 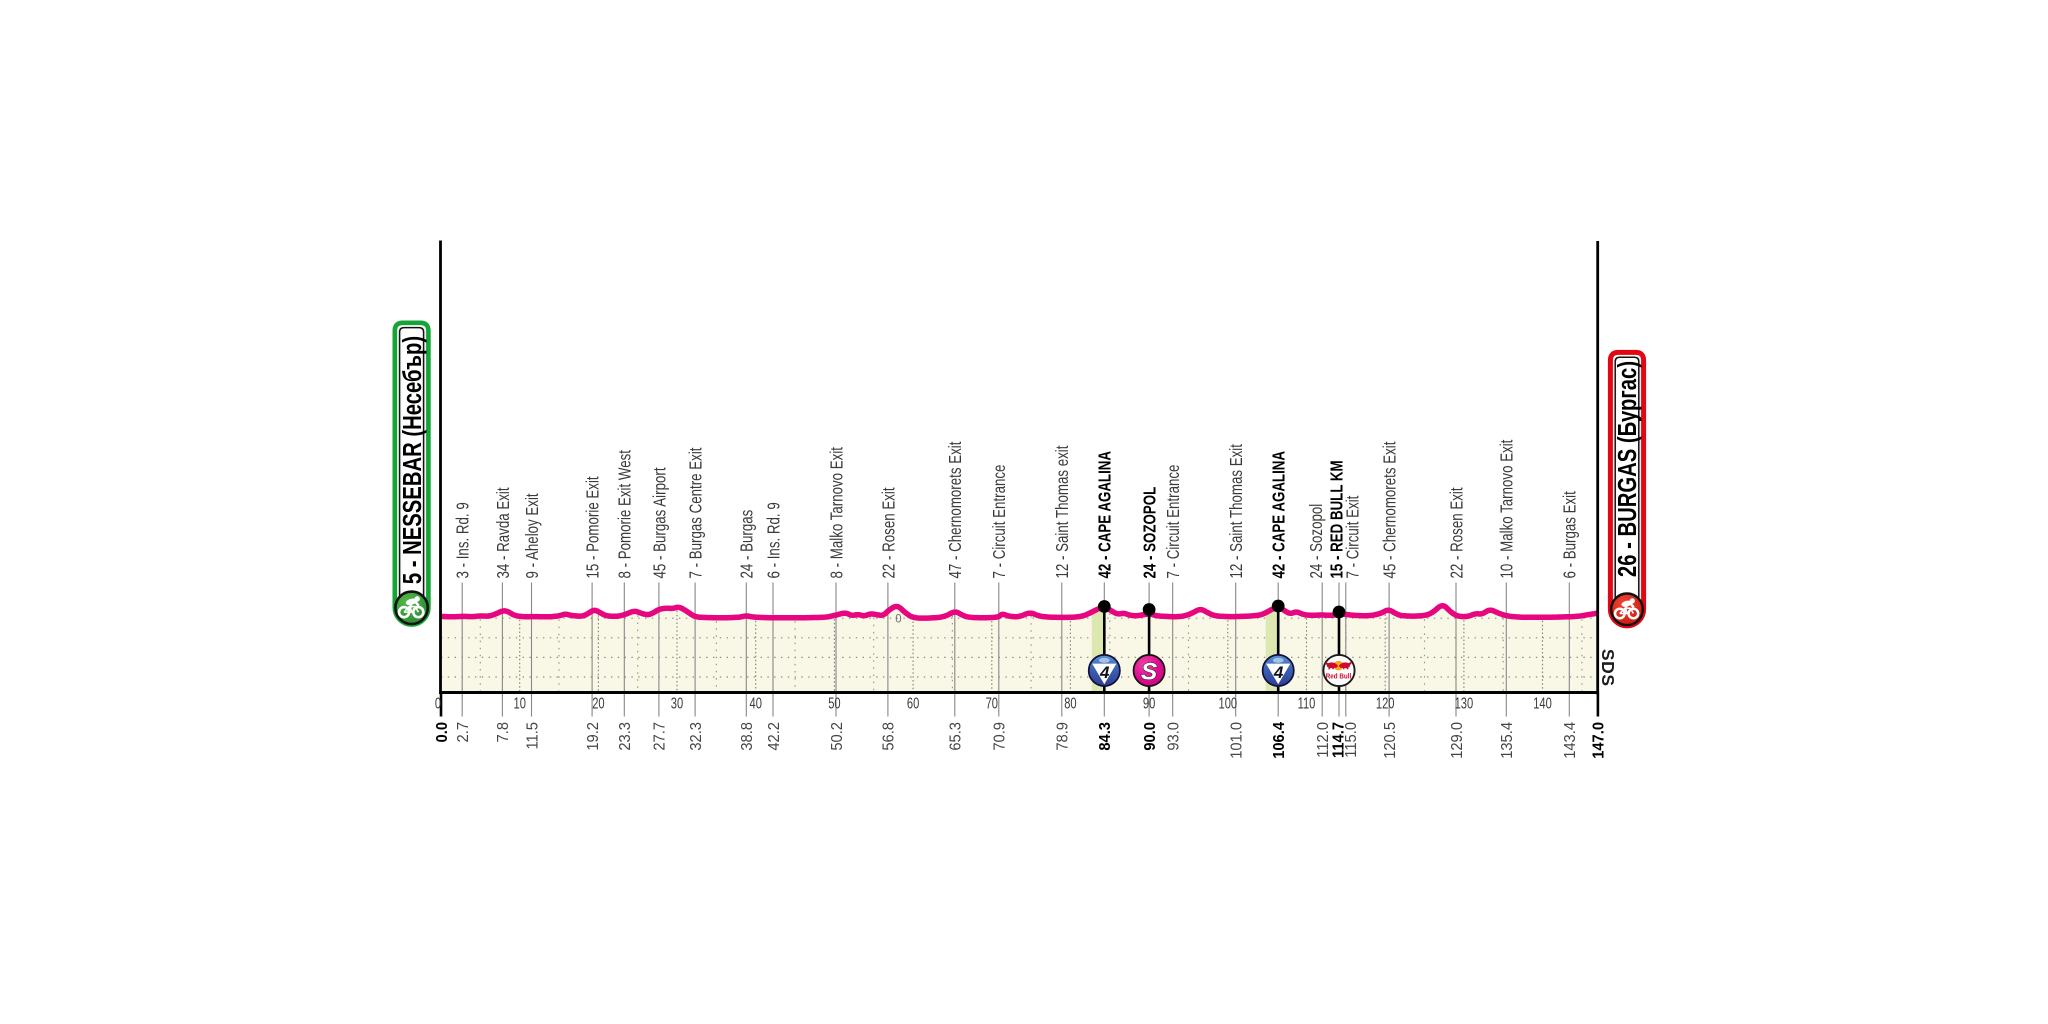 What do you see at coordinates (1570, 535) in the screenshot?
I see `svg-text: 6 - Burgas Exit` at bounding box center [1570, 535].